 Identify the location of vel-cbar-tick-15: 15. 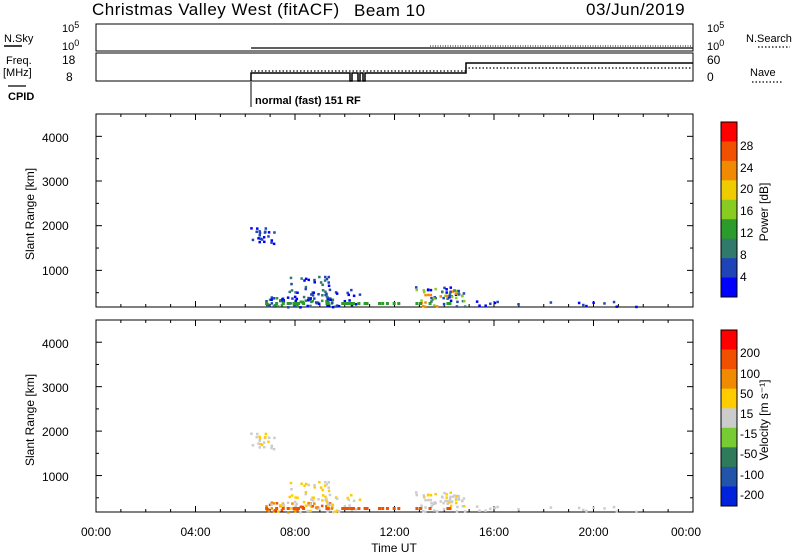
(747, 414).